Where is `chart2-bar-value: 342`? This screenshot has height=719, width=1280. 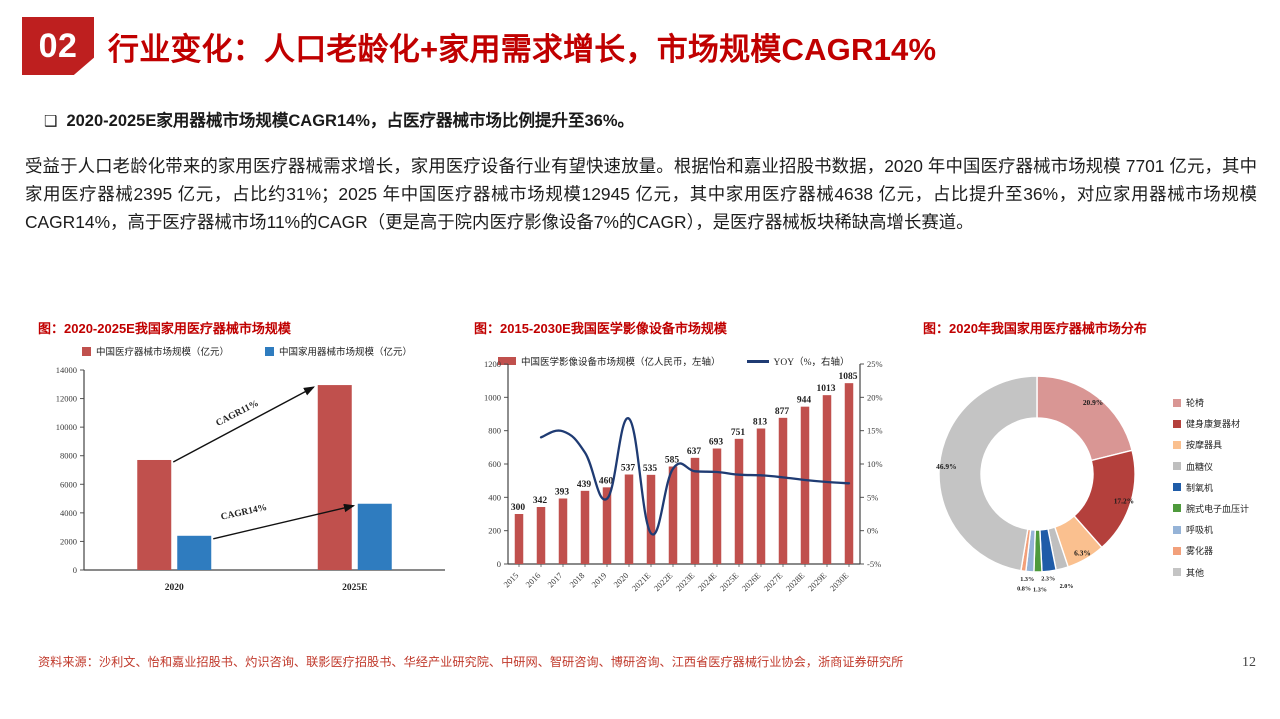
chart2-bar-value: 342 is located at coordinates (540, 501).